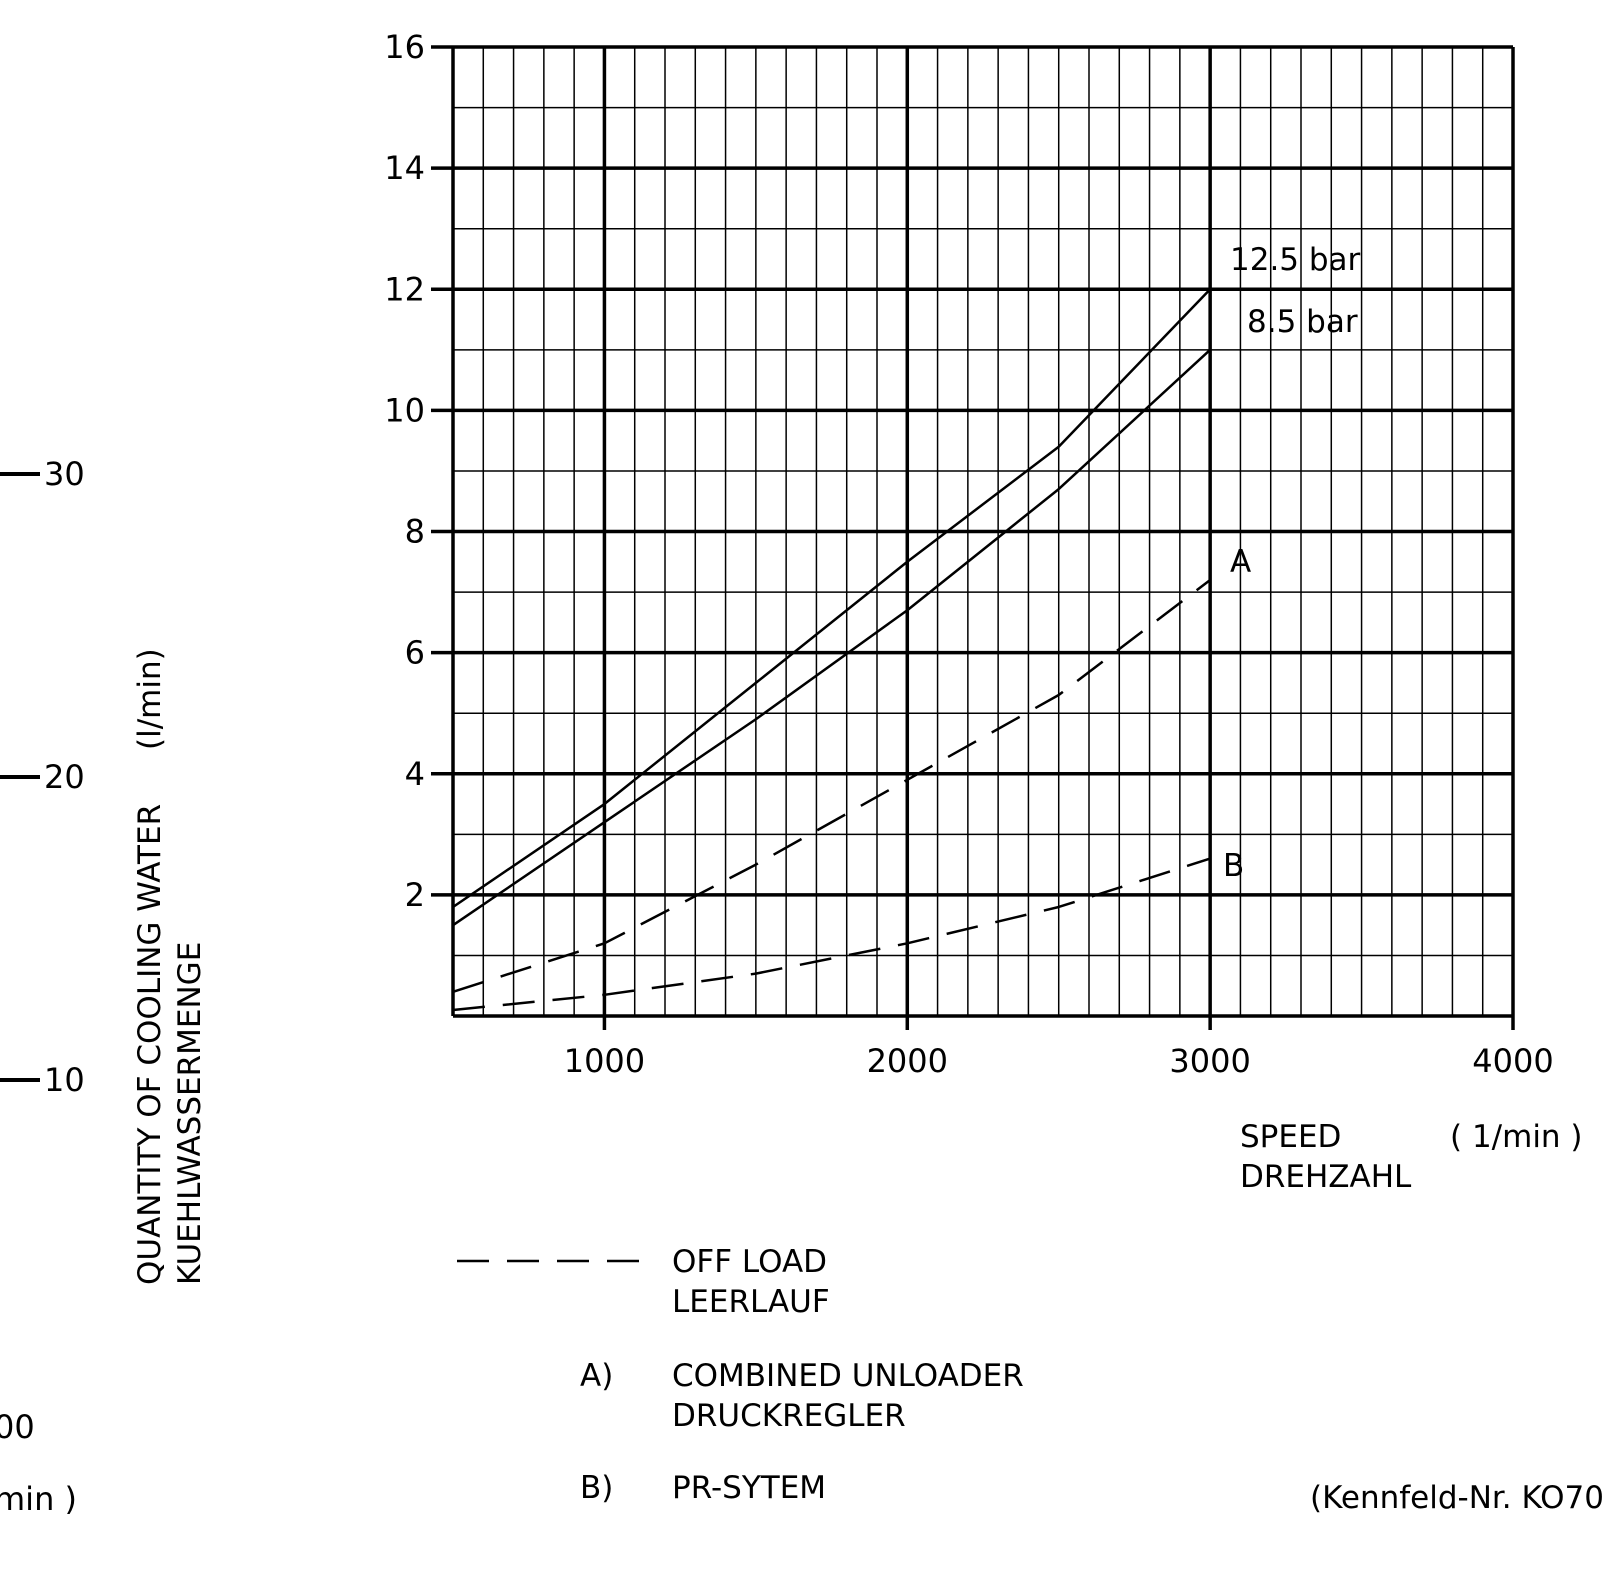 This screenshot has height=1593, width=1621. What do you see at coordinates (415, 895) in the screenshot?
I see `y-tick-label-2: 2` at bounding box center [415, 895].